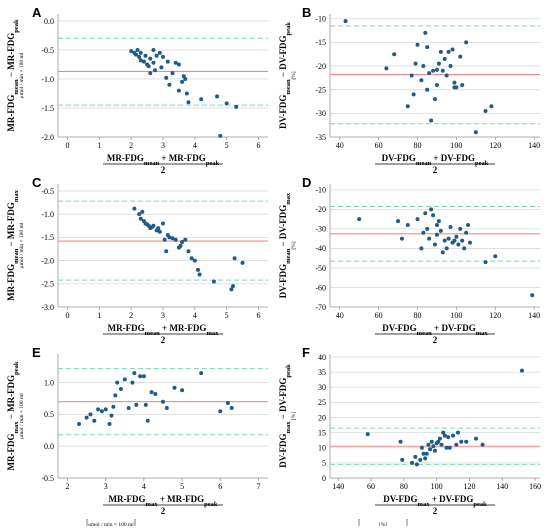 This screenshot has width=550, height=531. What do you see at coordinates (163, 160) in the screenshot?
I see `x-axis-label: MR-FDGmean + MR-FDGpeak` at bounding box center [163, 160].